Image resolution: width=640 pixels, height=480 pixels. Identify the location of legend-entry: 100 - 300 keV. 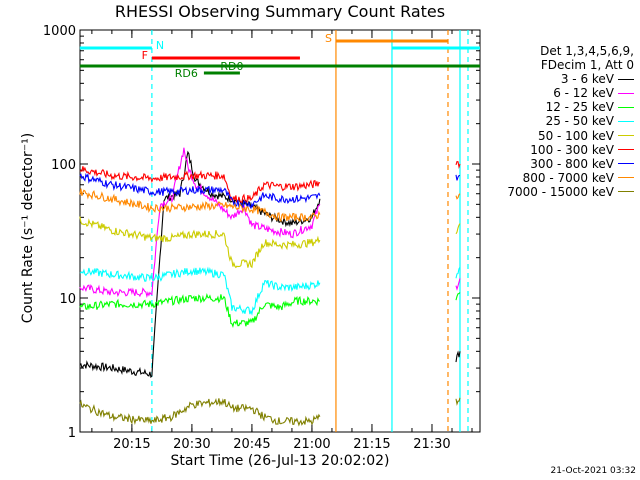
(549, 150).